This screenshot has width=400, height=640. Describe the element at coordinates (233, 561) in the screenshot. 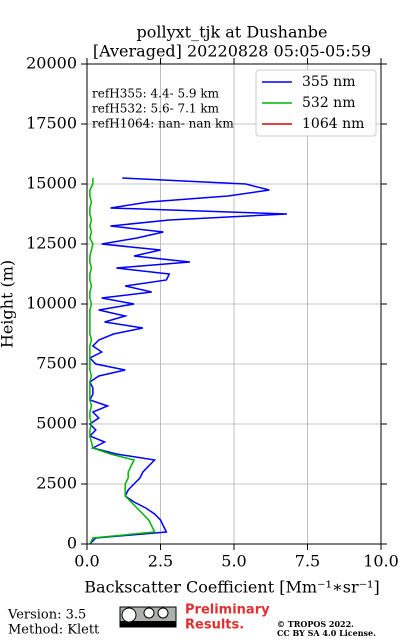

I see `x-tick-label: 5.0` at that location.